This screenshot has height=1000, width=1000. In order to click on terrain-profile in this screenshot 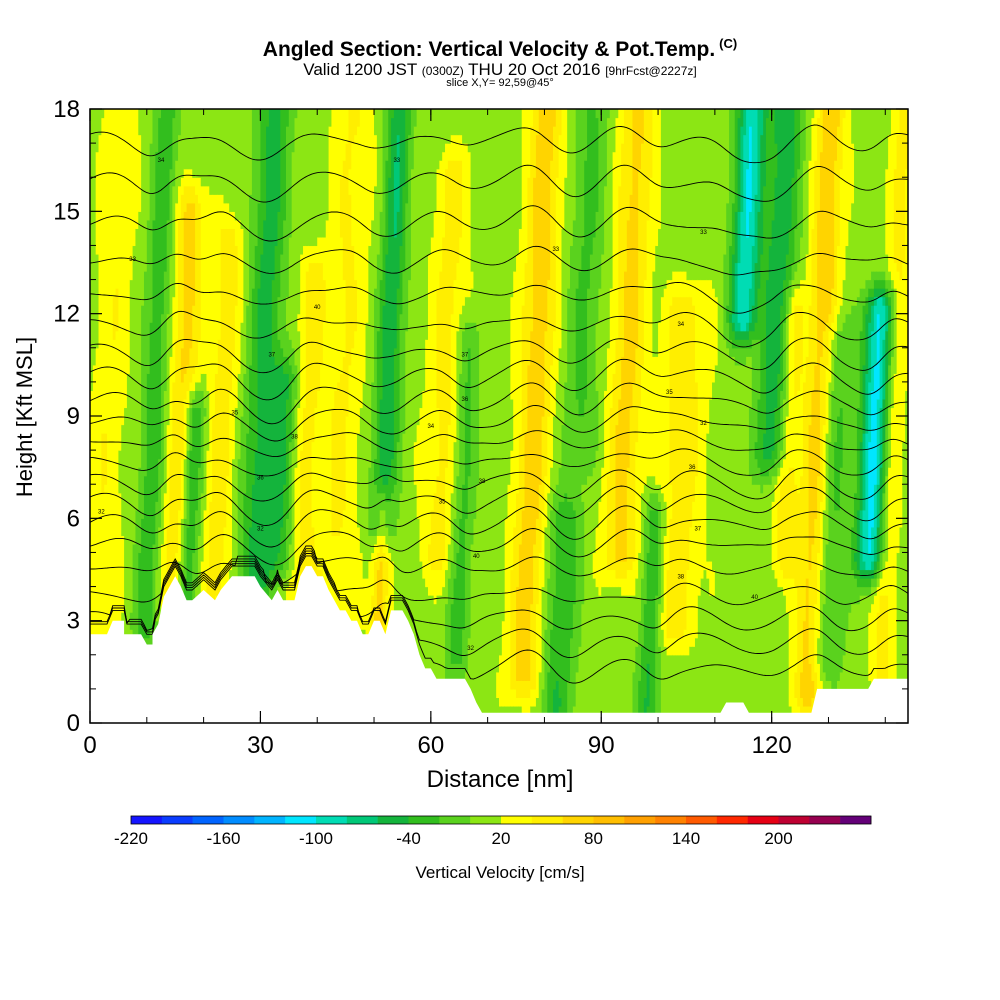, I will do `click(499, 644)`.